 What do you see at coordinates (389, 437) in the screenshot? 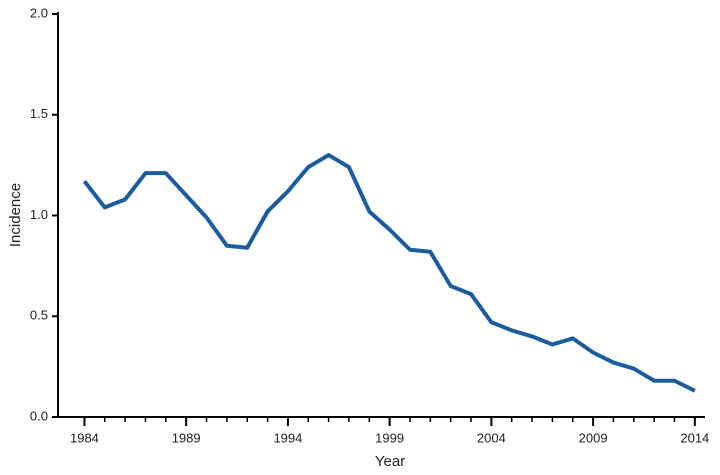
I see `x-tick-label: 1999` at bounding box center [389, 437].